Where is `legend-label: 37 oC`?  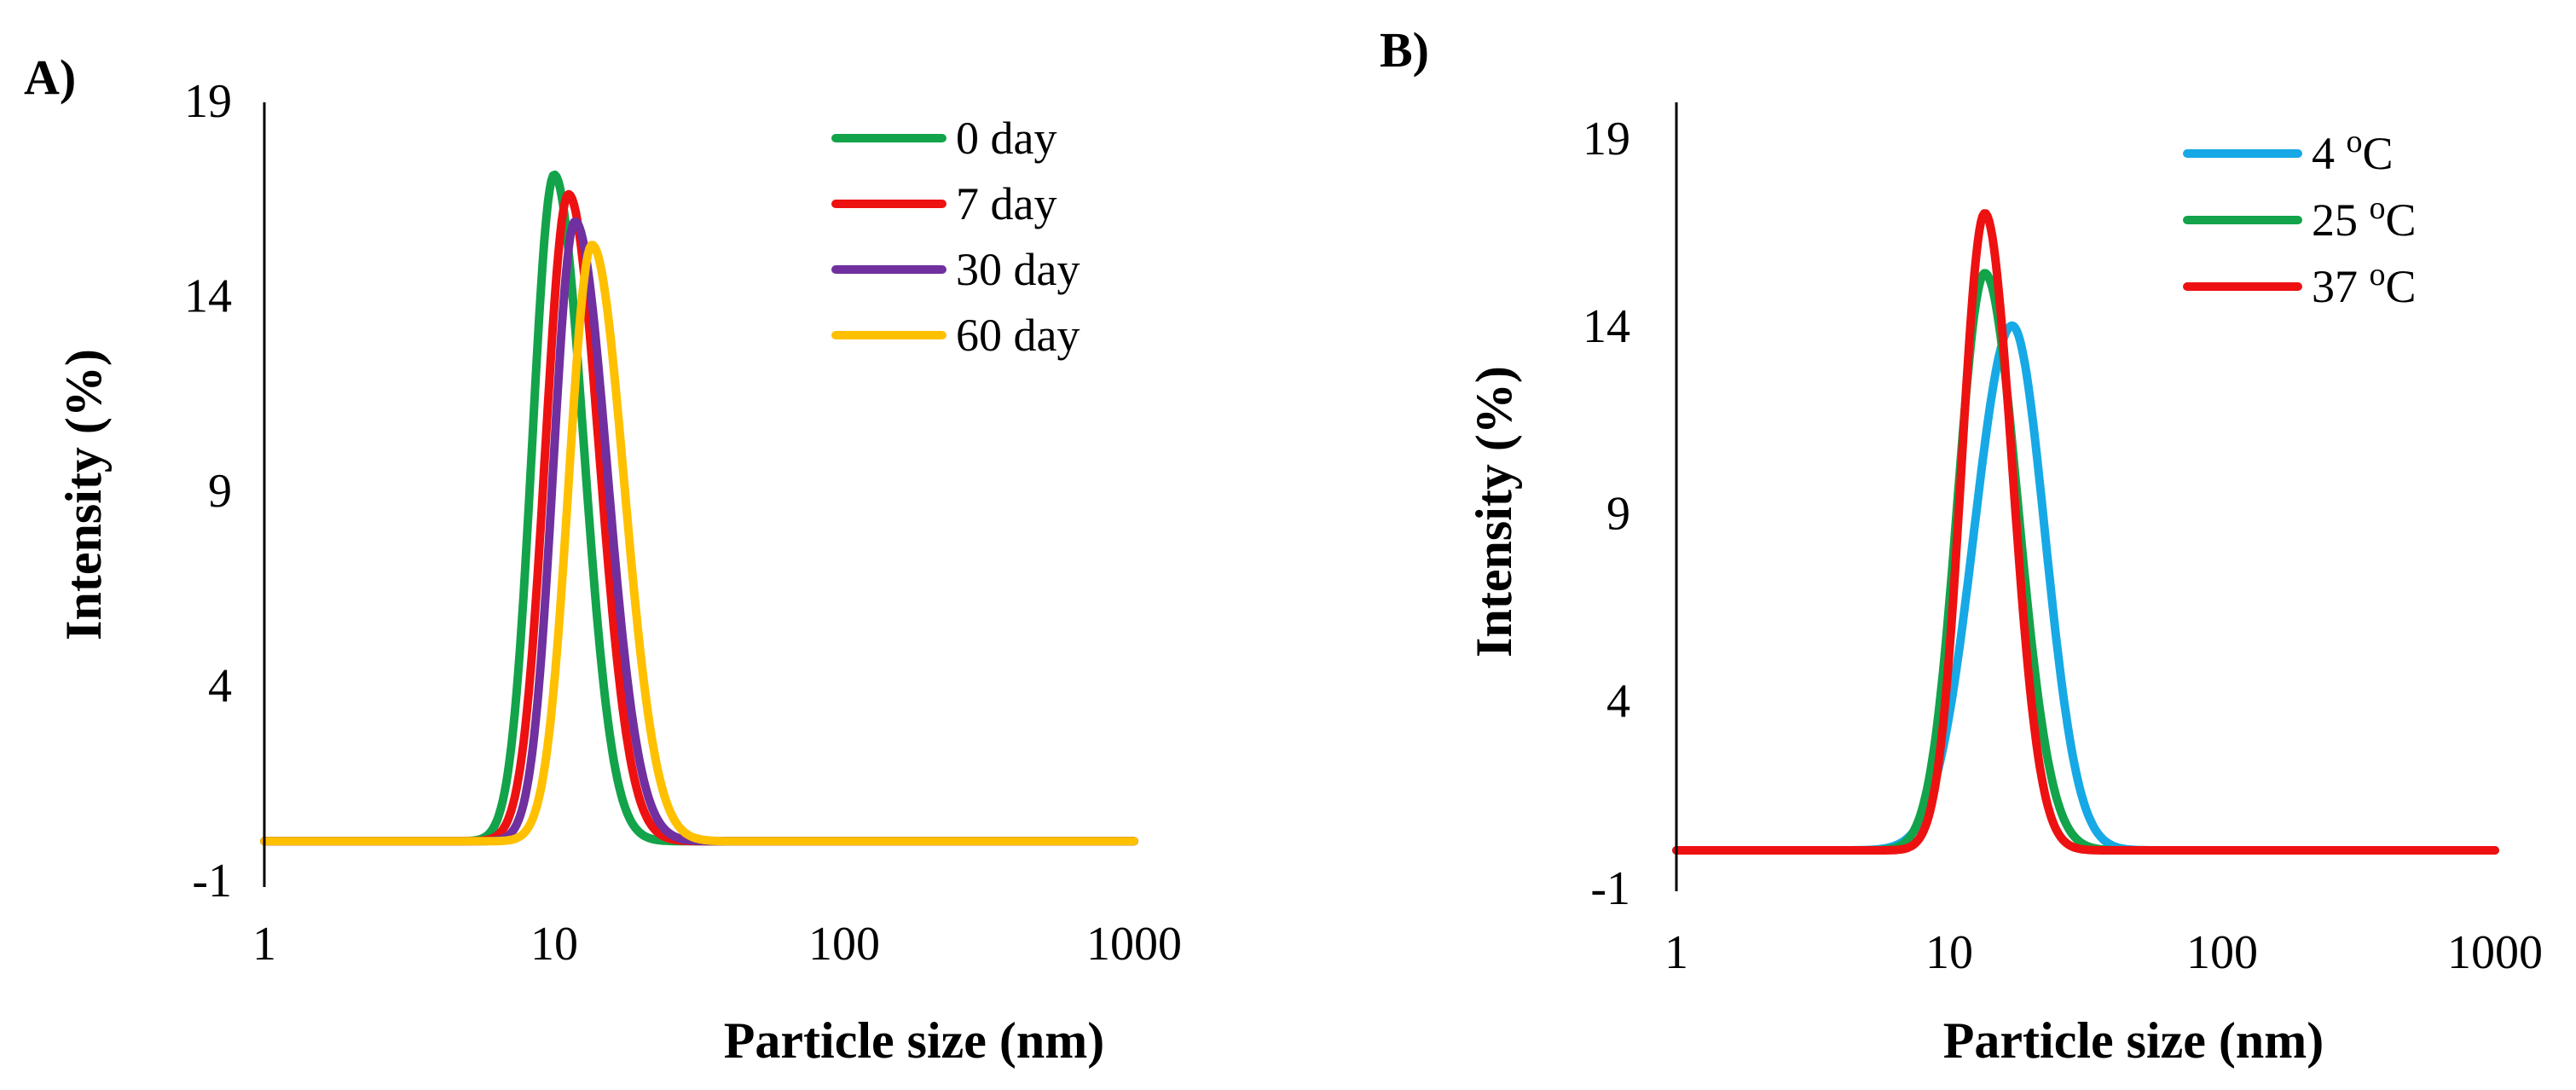
legend-label: 37 oC is located at coordinates (2364, 284).